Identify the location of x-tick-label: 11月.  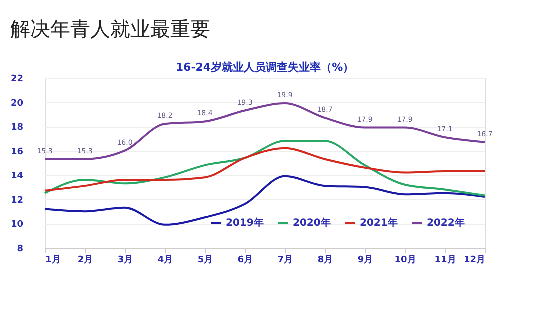
(445, 260).